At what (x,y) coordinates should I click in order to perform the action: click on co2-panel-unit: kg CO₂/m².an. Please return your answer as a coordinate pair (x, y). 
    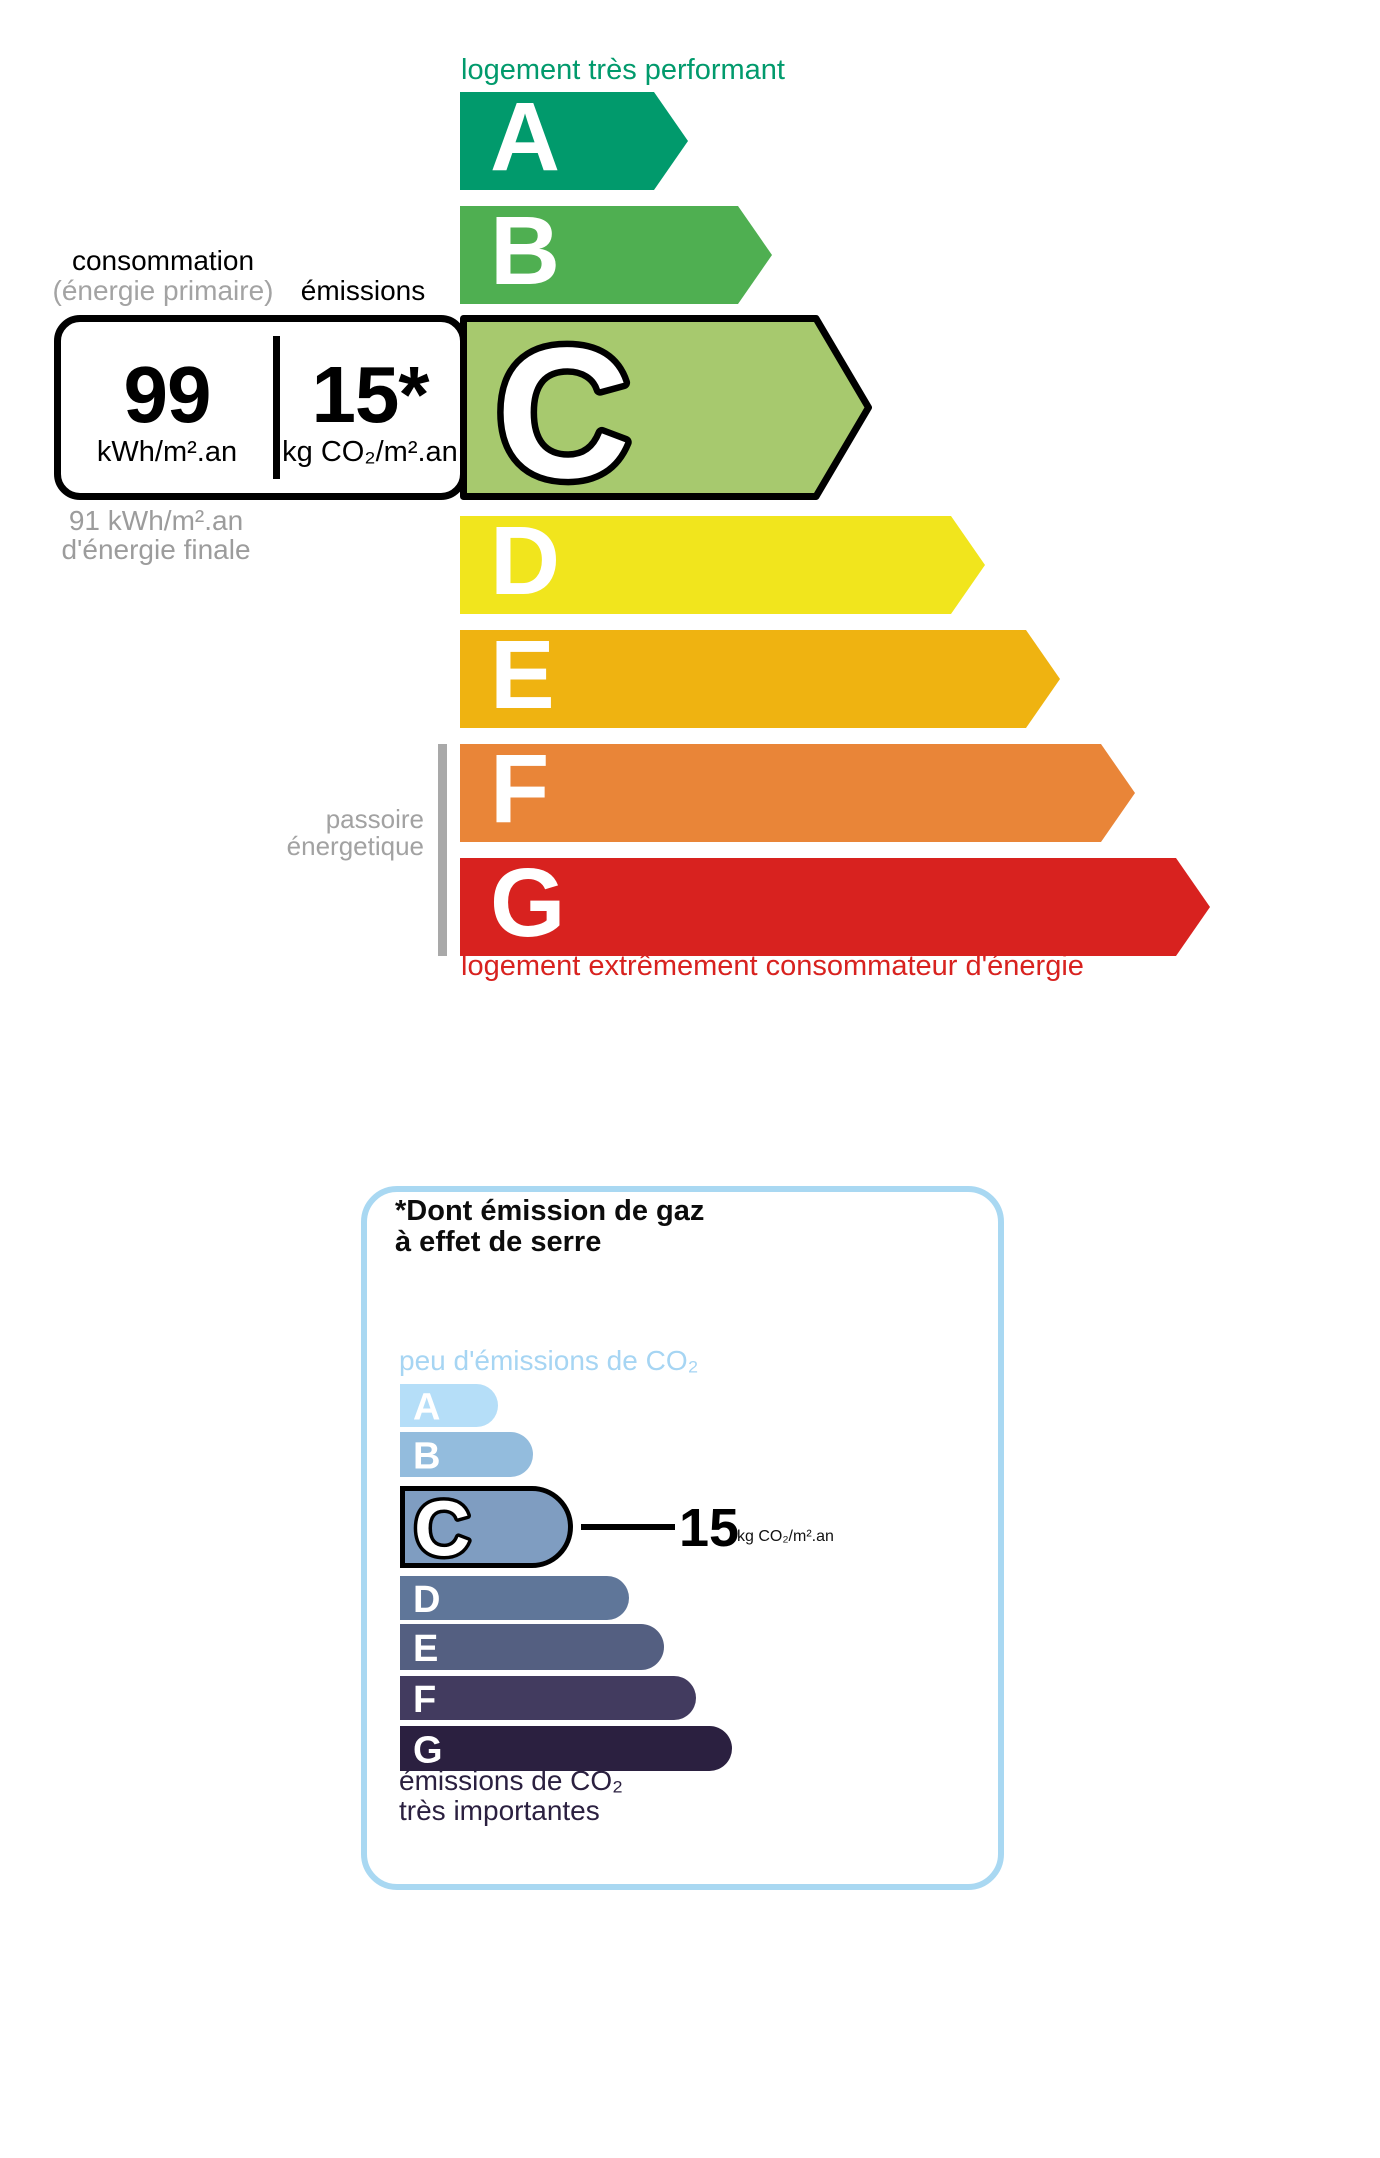
    Looking at the image, I should click on (785, 1536).